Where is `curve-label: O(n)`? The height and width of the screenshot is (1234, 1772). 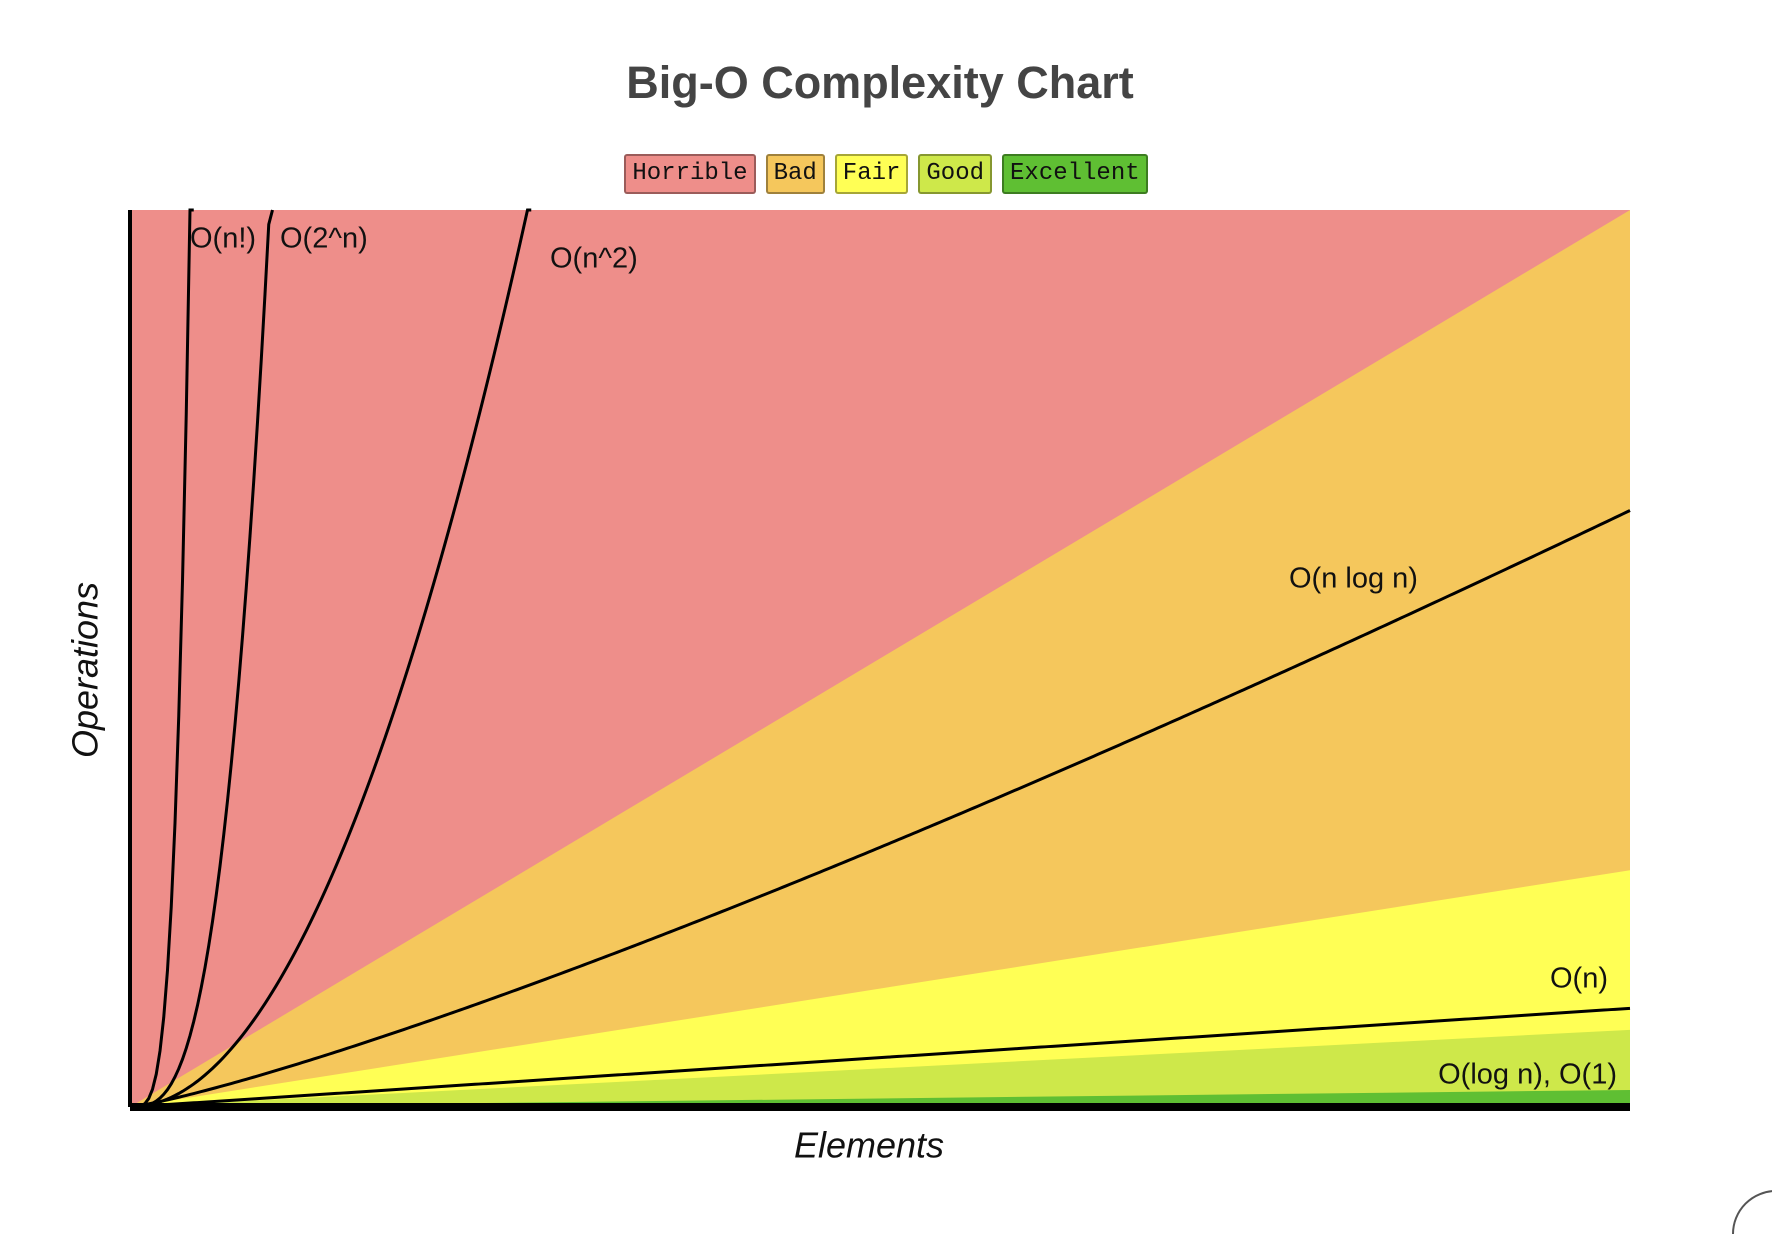 curve-label: O(n) is located at coordinates (1579, 979).